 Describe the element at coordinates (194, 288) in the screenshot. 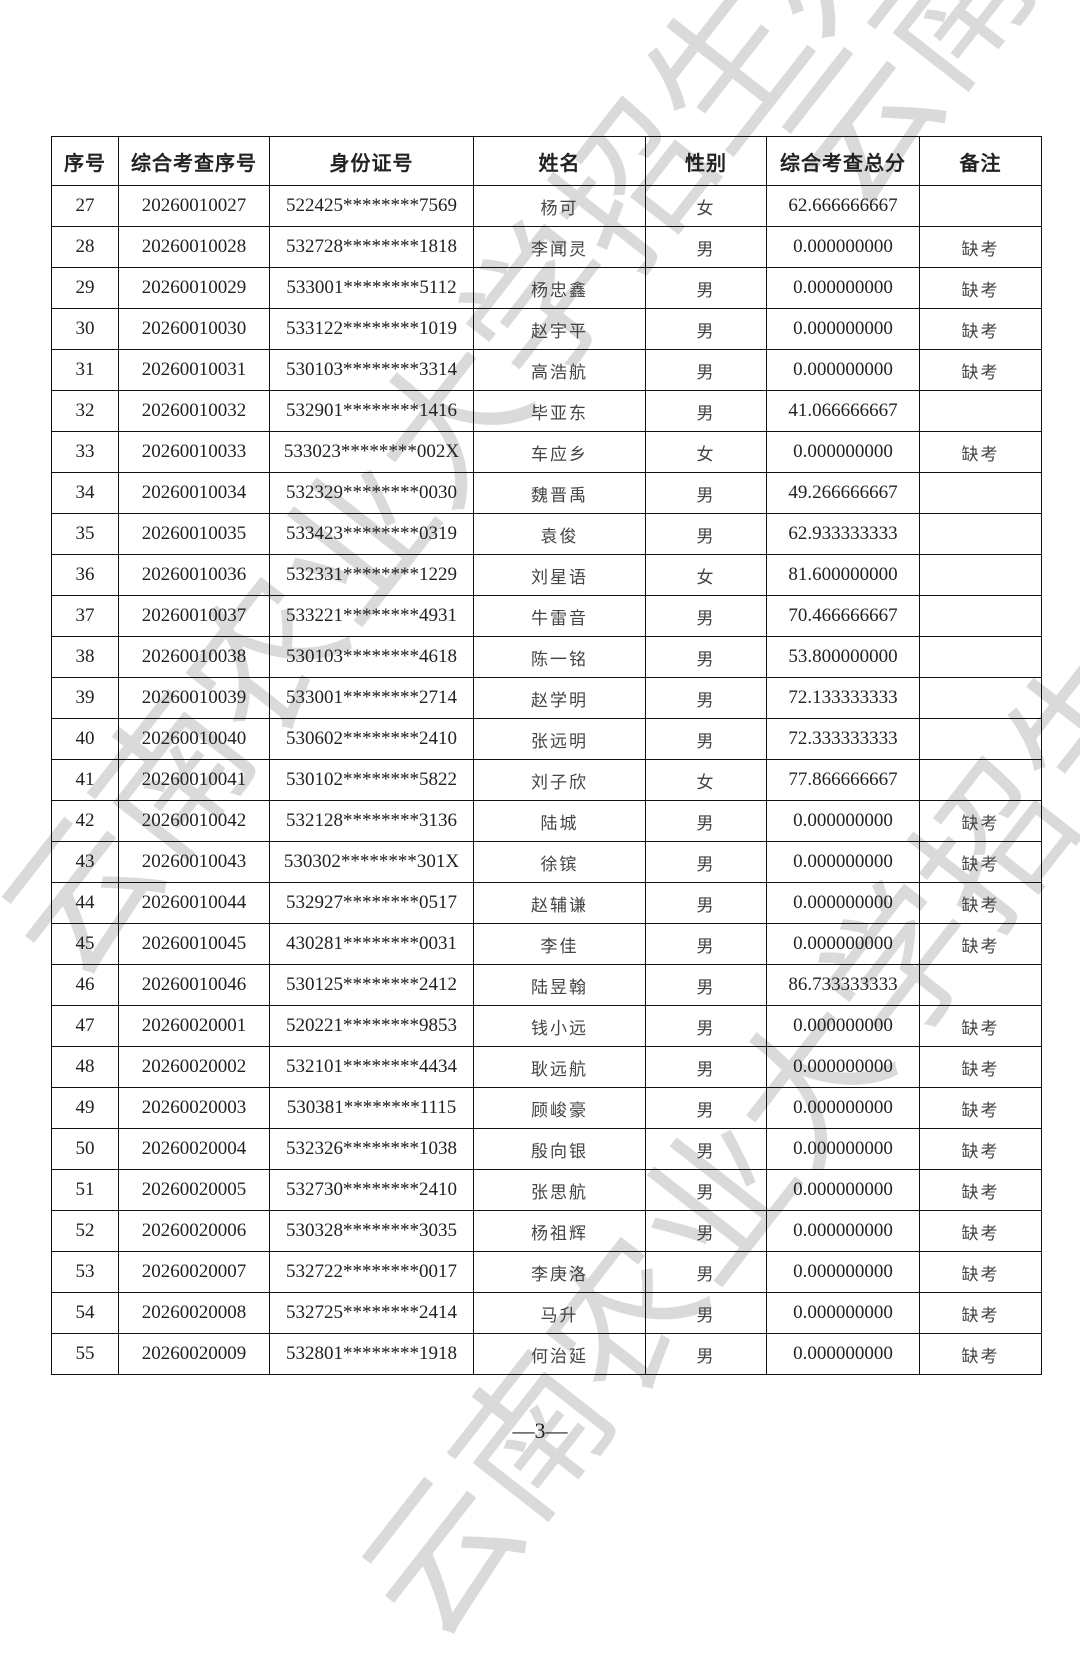

I see `cell-exam-number: 20260010029` at that location.